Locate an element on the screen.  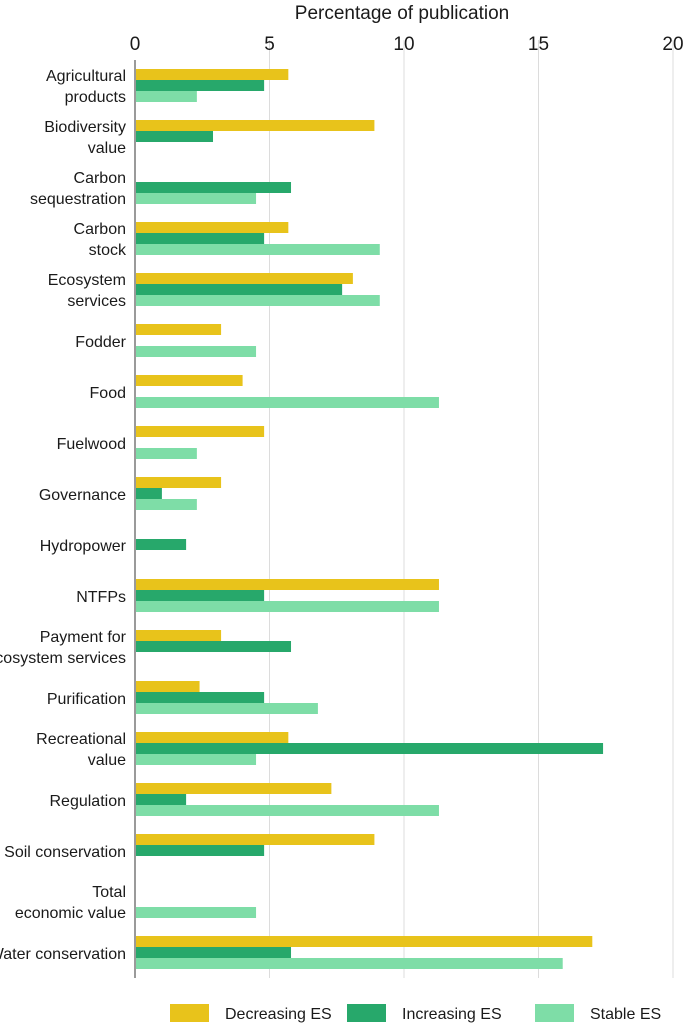
legend: Decreasing ES Increasing ES Stable ES is located at coordinates (415, 1013).